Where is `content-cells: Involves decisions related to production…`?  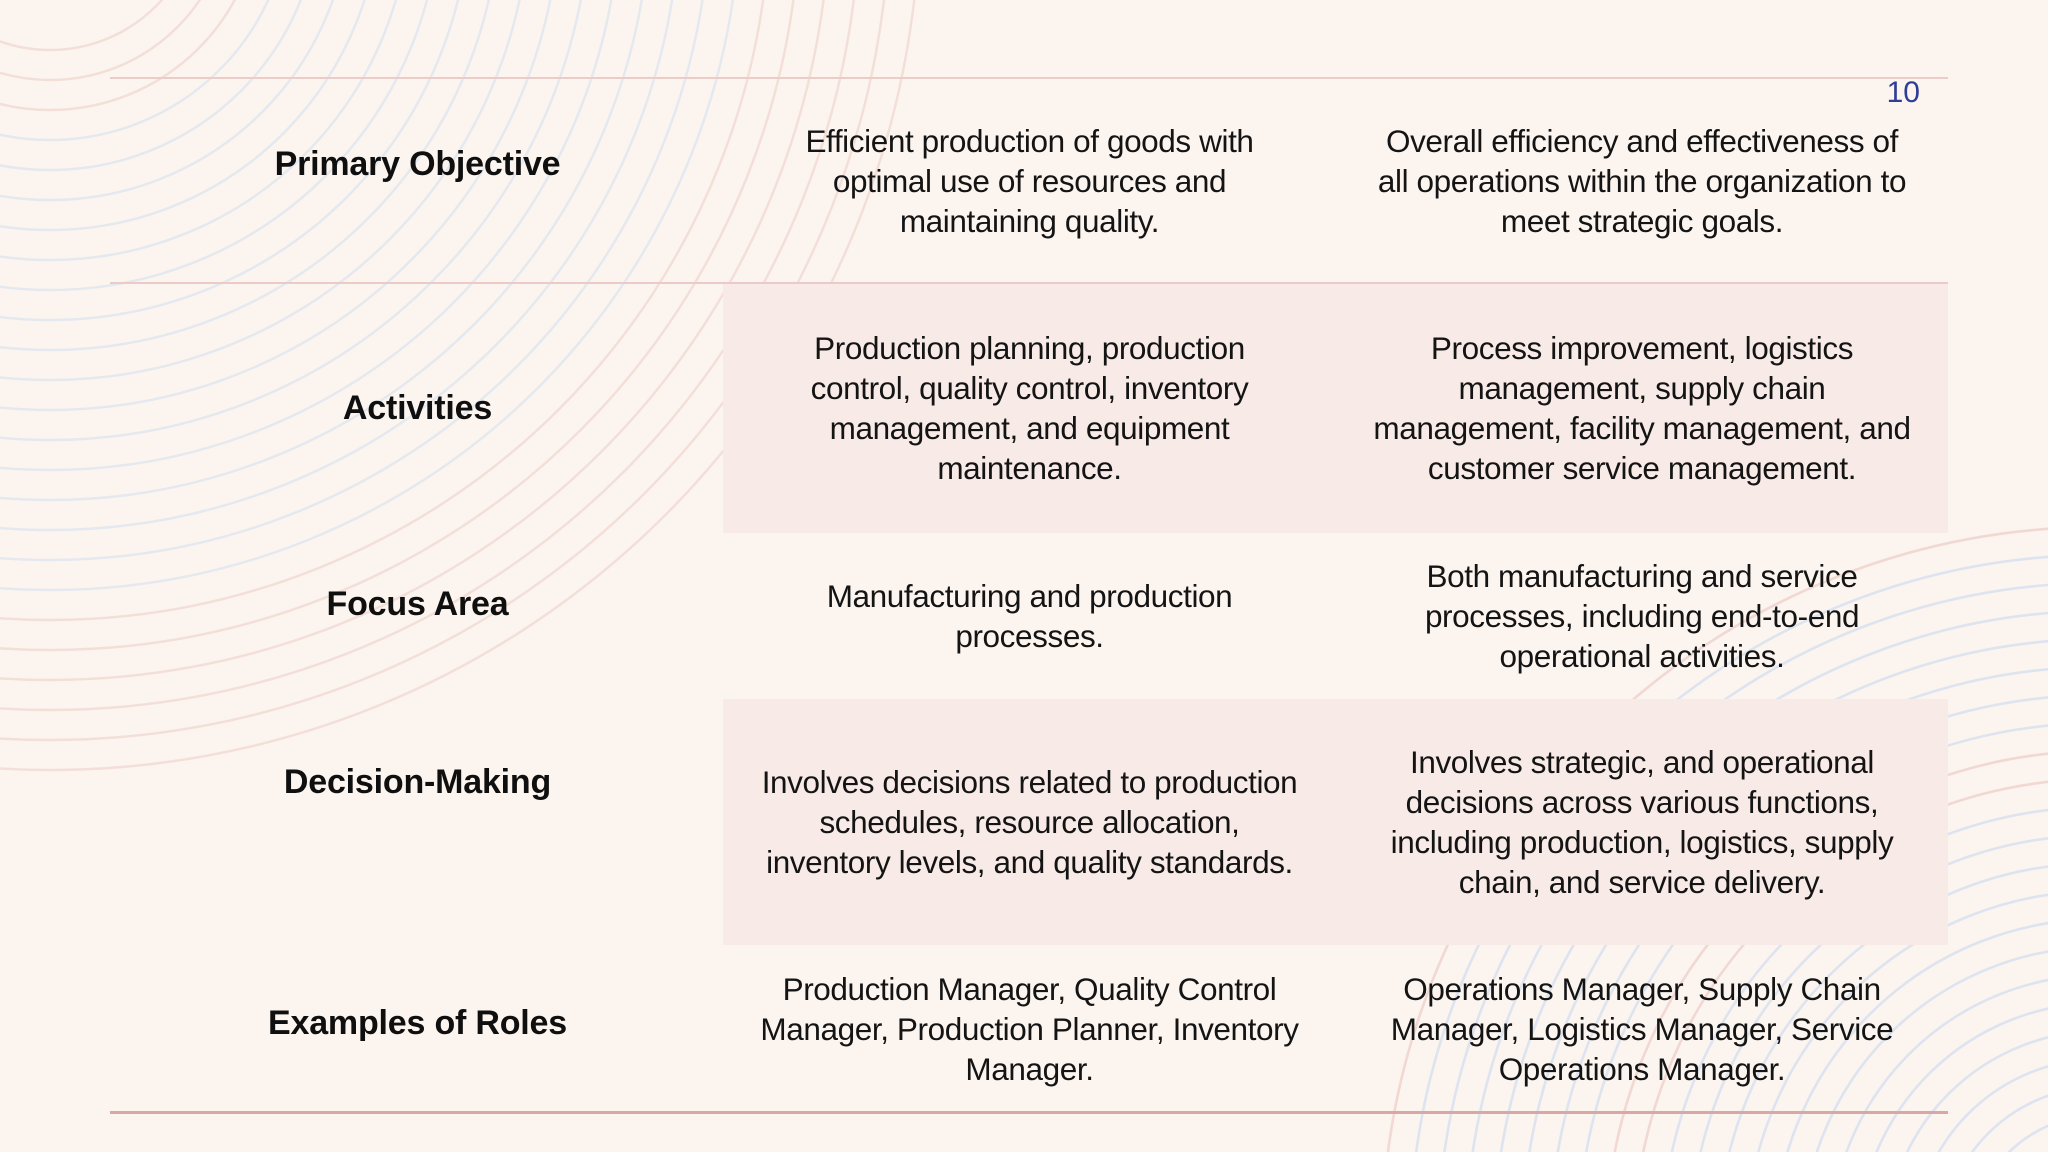
content-cells: Involves decisions related to production… is located at coordinates (1335, 822).